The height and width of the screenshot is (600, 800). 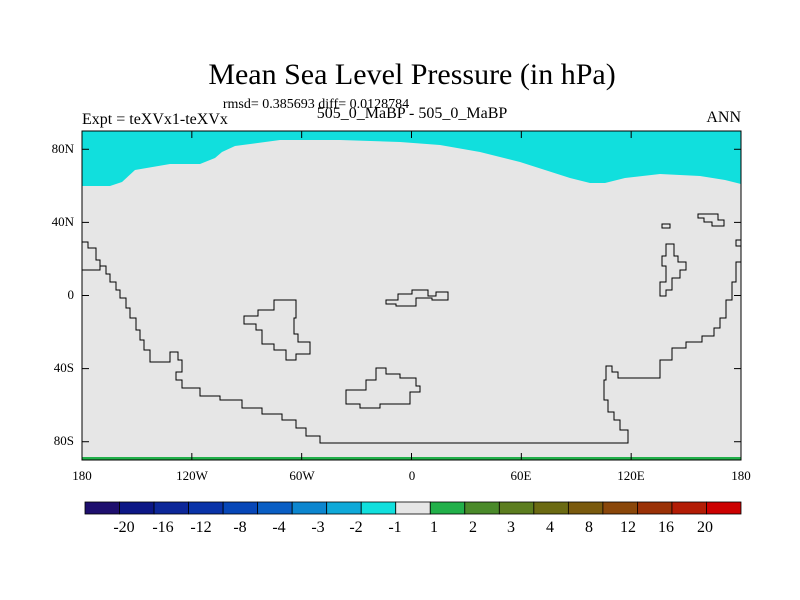 What do you see at coordinates (192, 475) in the screenshot?
I see `x-tick-label: 120W` at bounding box center [192, 475].